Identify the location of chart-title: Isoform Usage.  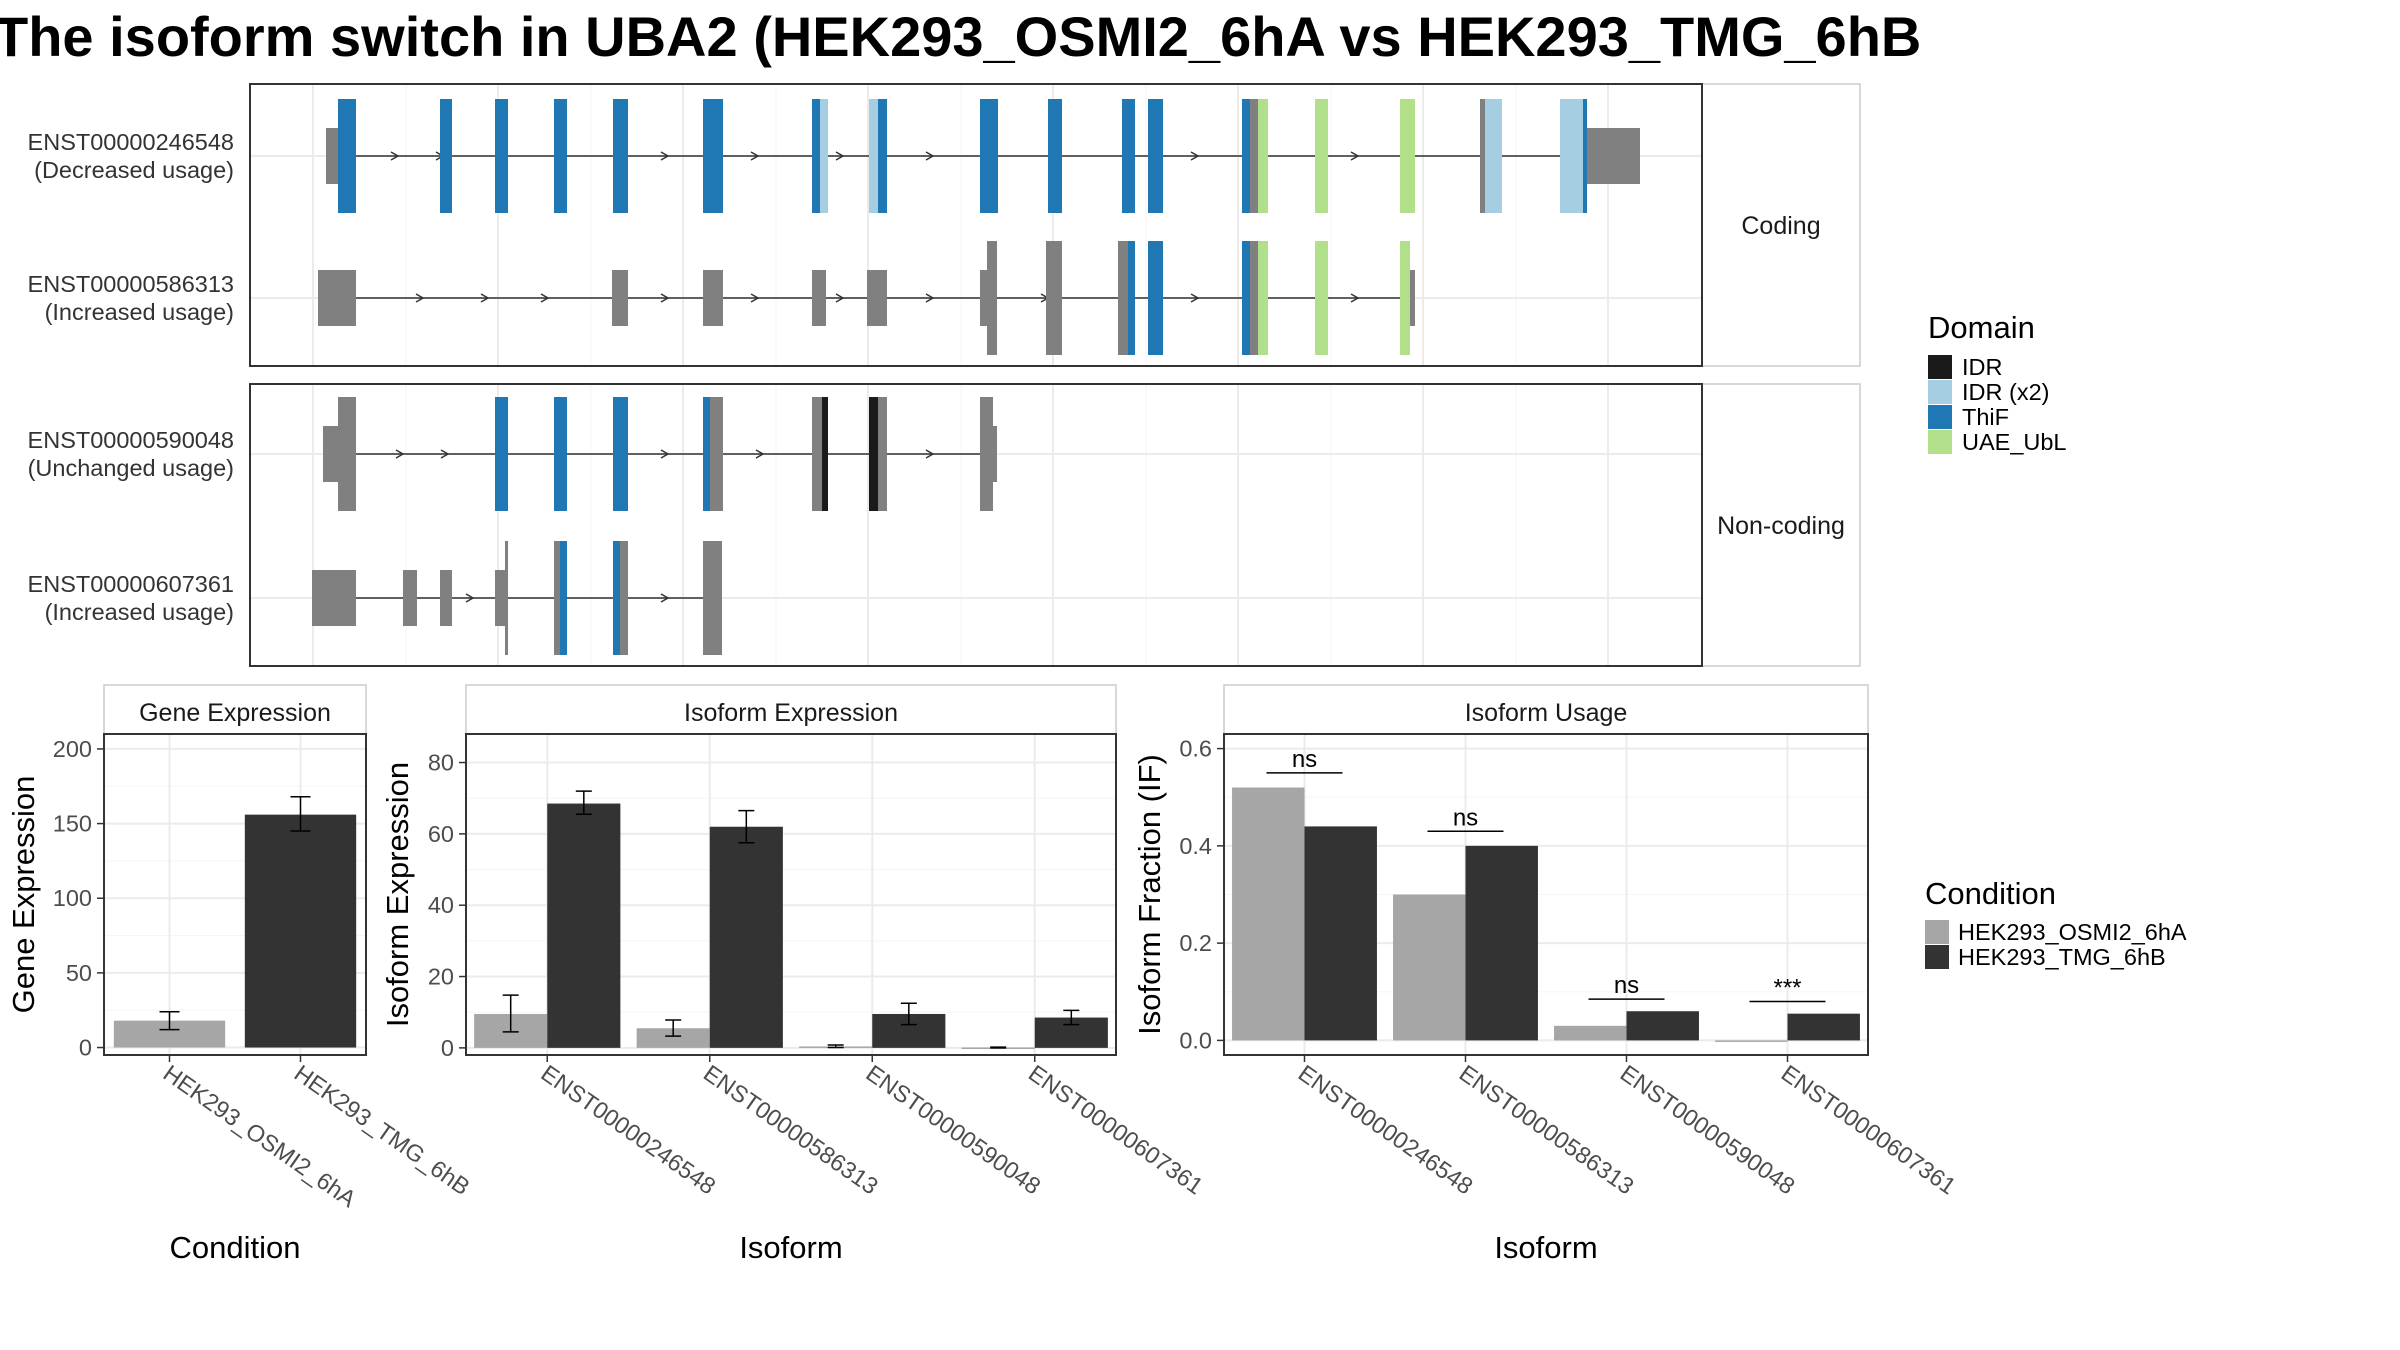
(1546, 713).